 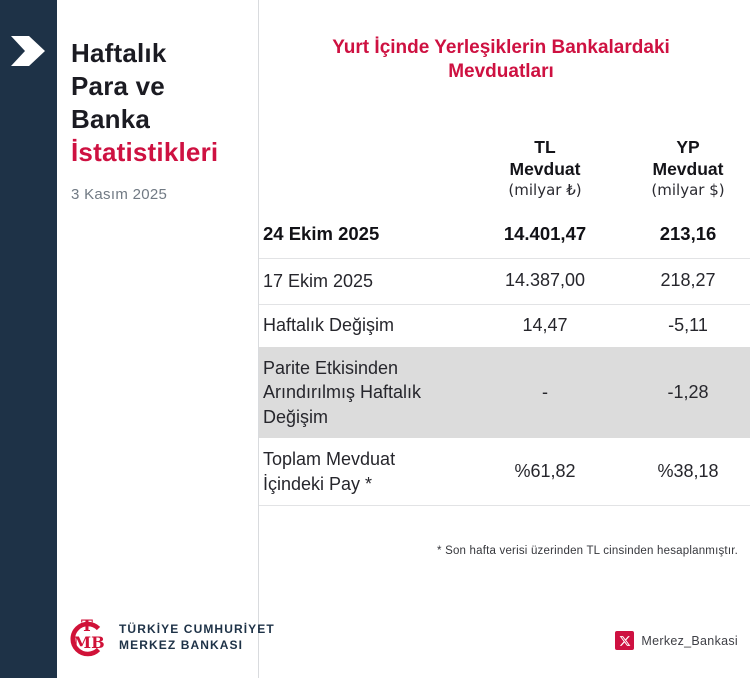 What do you see at coordinates (28, 339) in the screenshot?
I see `accent-sidebar` at bounding box center [28, 339].